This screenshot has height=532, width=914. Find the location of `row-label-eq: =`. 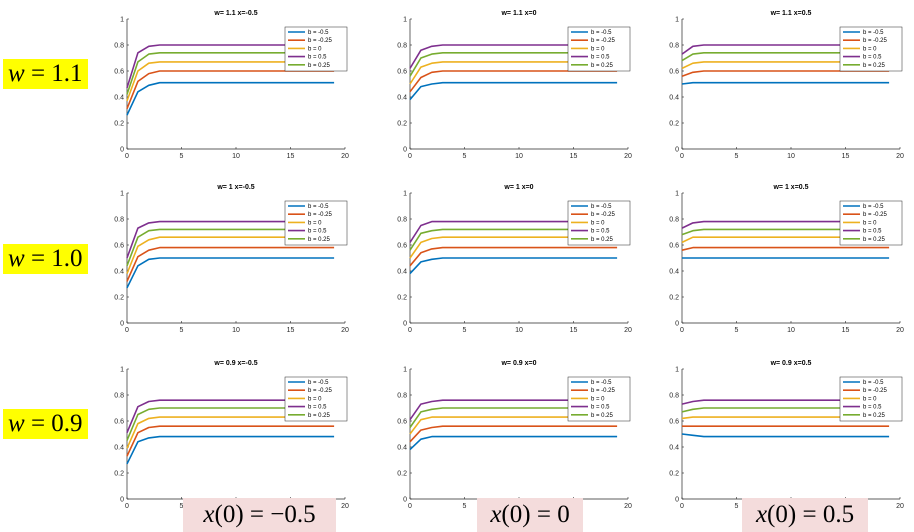

row-label-eq: = is located at coordinates (38, 258).